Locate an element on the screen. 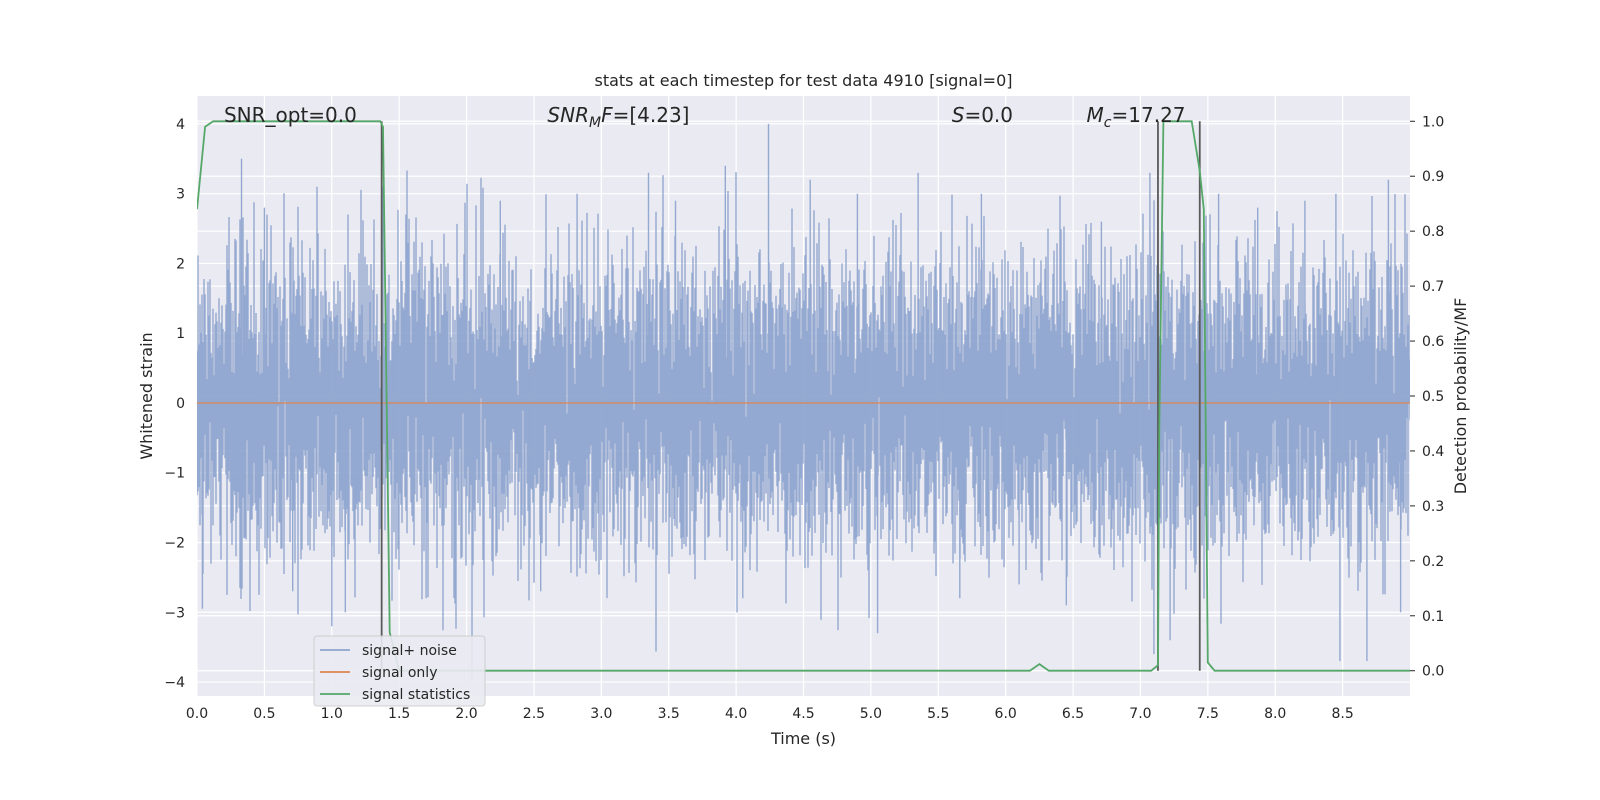  y-tick-label: −1 is located at coordinates (174, 474).